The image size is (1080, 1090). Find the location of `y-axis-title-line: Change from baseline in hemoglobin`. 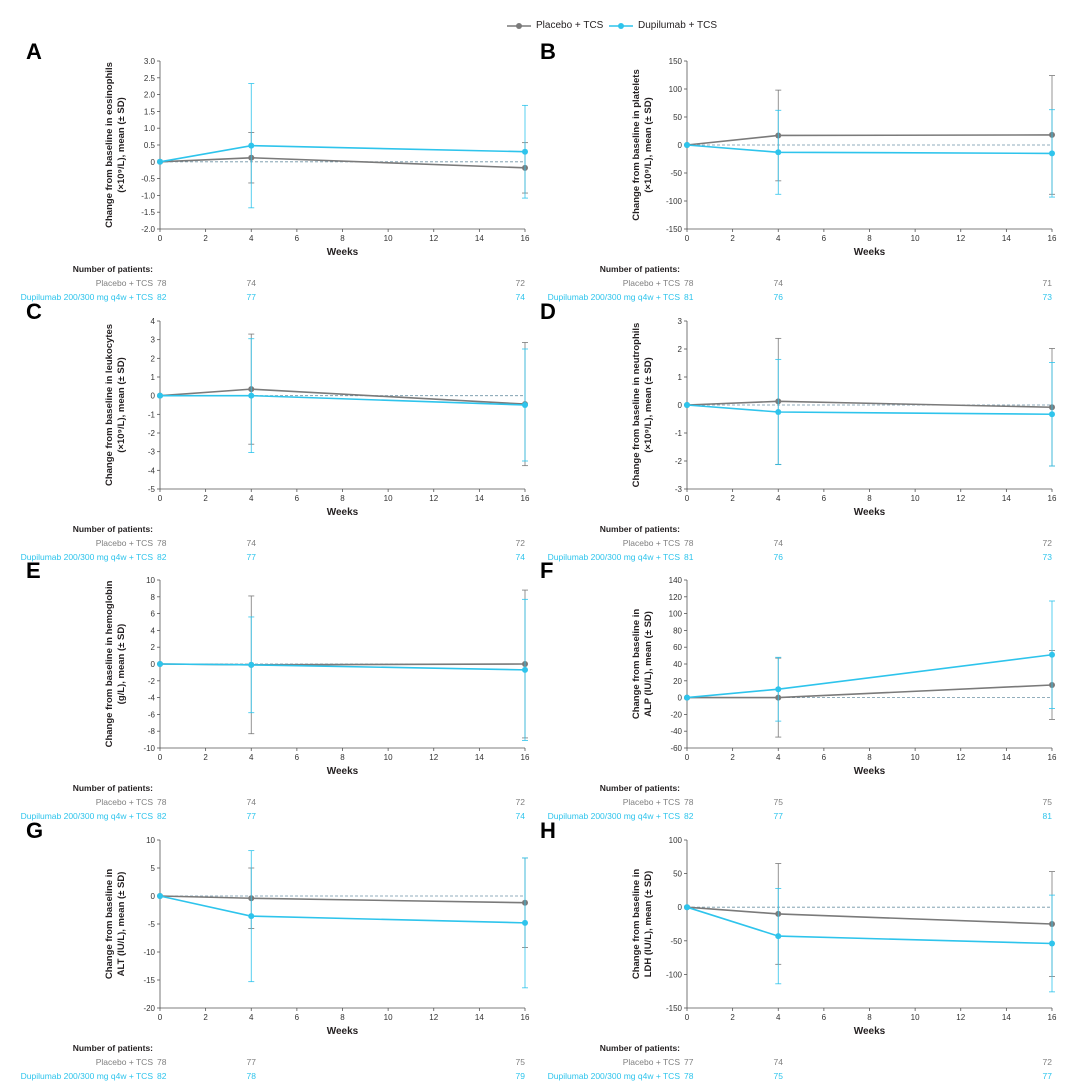

y-axis-title-line: Change from baseline in hemoglobin is located at coordinates (109, 663).